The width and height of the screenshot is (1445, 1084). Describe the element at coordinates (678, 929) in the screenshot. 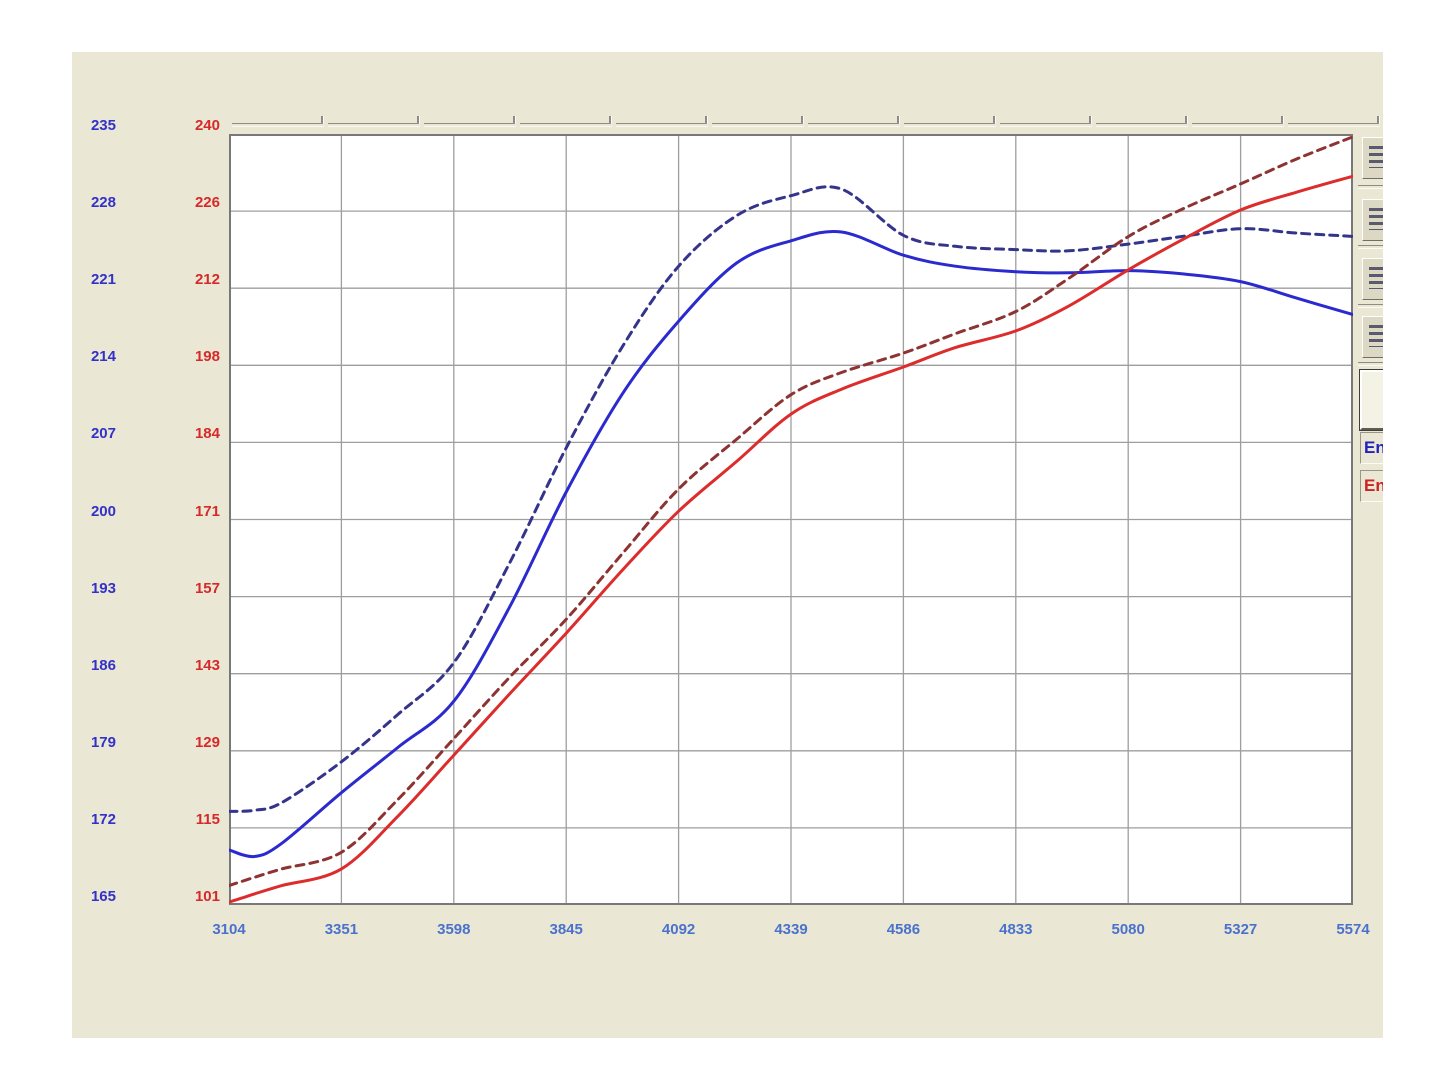

I see `x-tick-label: 4092` at that location.